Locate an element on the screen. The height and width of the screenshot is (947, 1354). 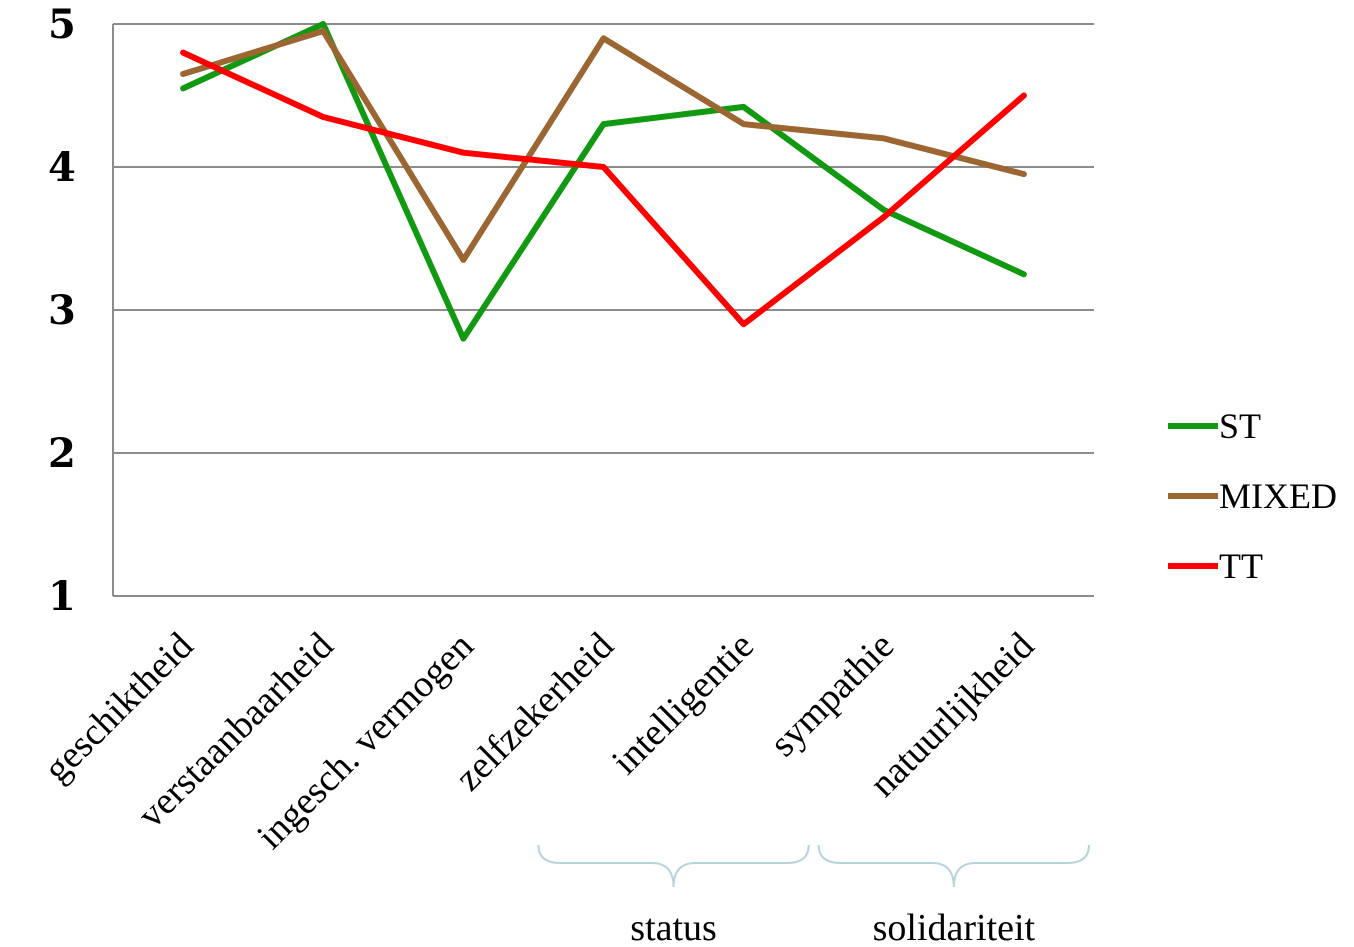
x-tick-label: intelligentie is located at coordinates (683, 704).